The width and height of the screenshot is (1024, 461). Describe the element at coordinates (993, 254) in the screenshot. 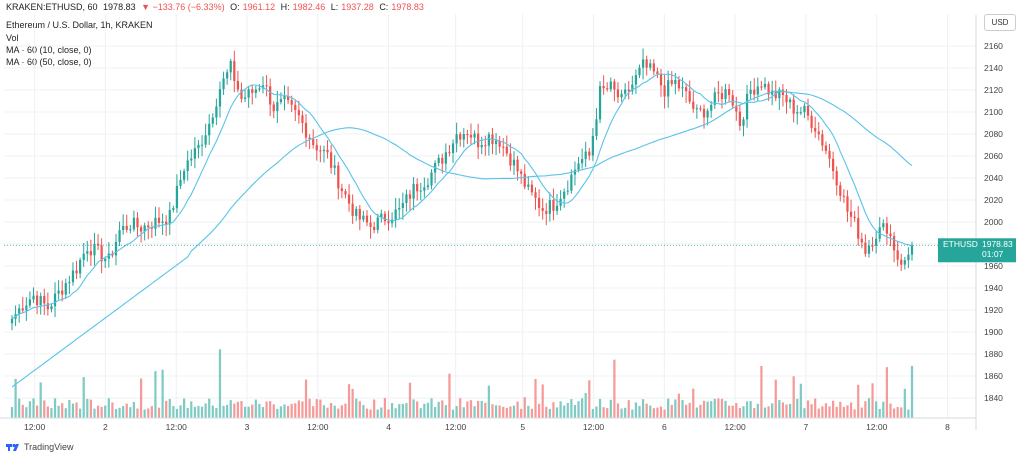

I see `price-tag-countdown: 01:07` at that location.